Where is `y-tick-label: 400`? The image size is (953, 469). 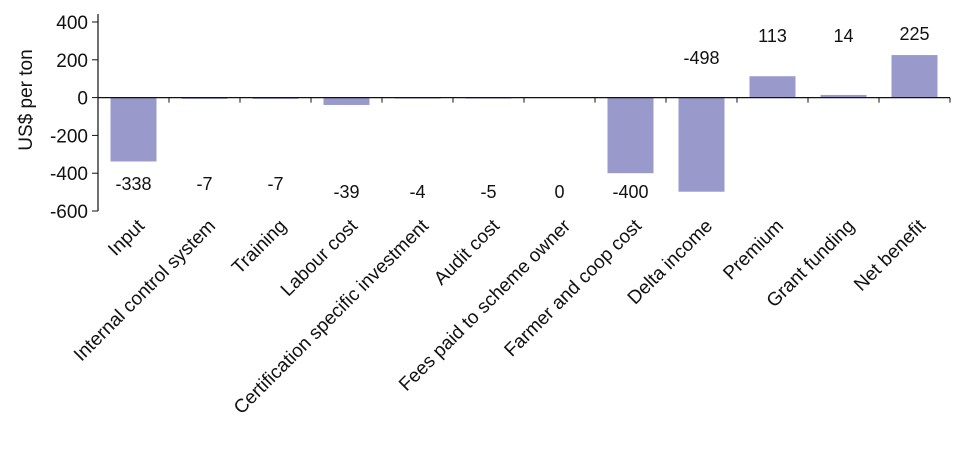 y-tick-label: 400 is located at coordinates (72, 23).